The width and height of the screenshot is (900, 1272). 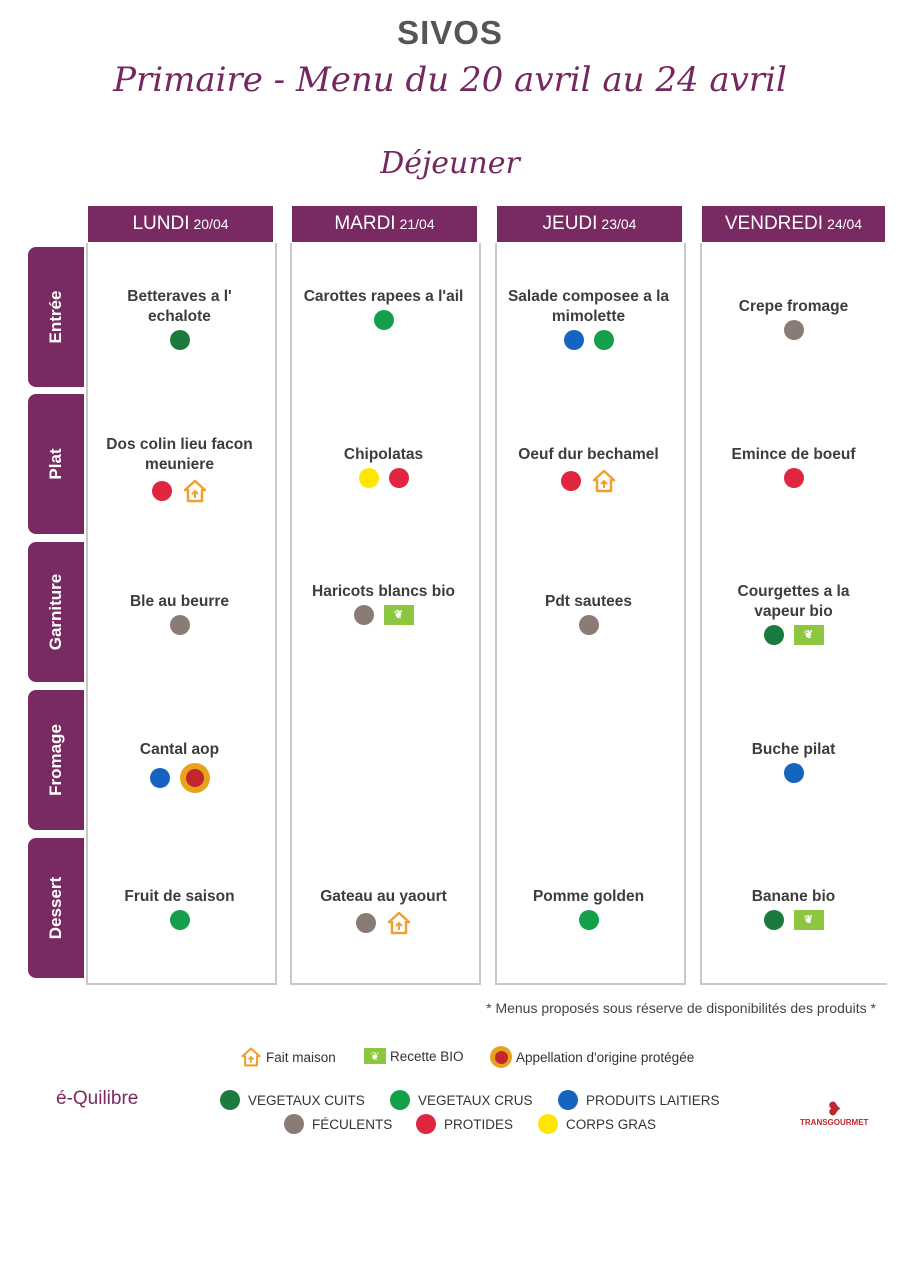 I want to click on row-label-dessert: Dessert, so click(x=56, y=908).